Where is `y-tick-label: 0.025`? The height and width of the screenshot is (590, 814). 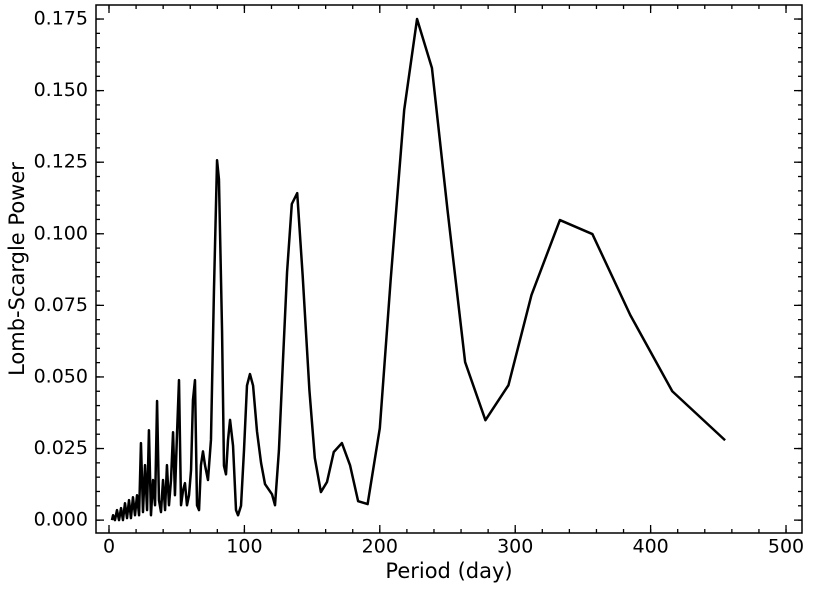
y-tick-label: 0.025 is located at coordinates (61, 448).